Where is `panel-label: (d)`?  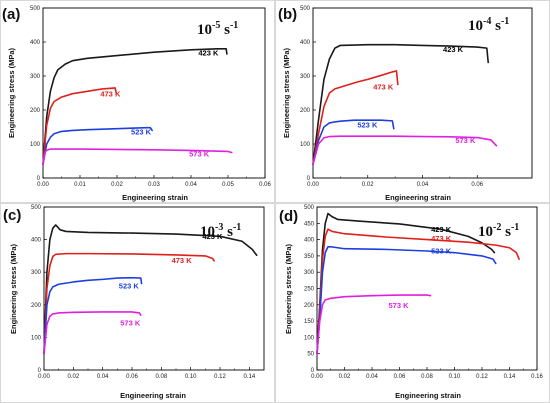 panel-label: (d) is located at coordinates (288, 216).